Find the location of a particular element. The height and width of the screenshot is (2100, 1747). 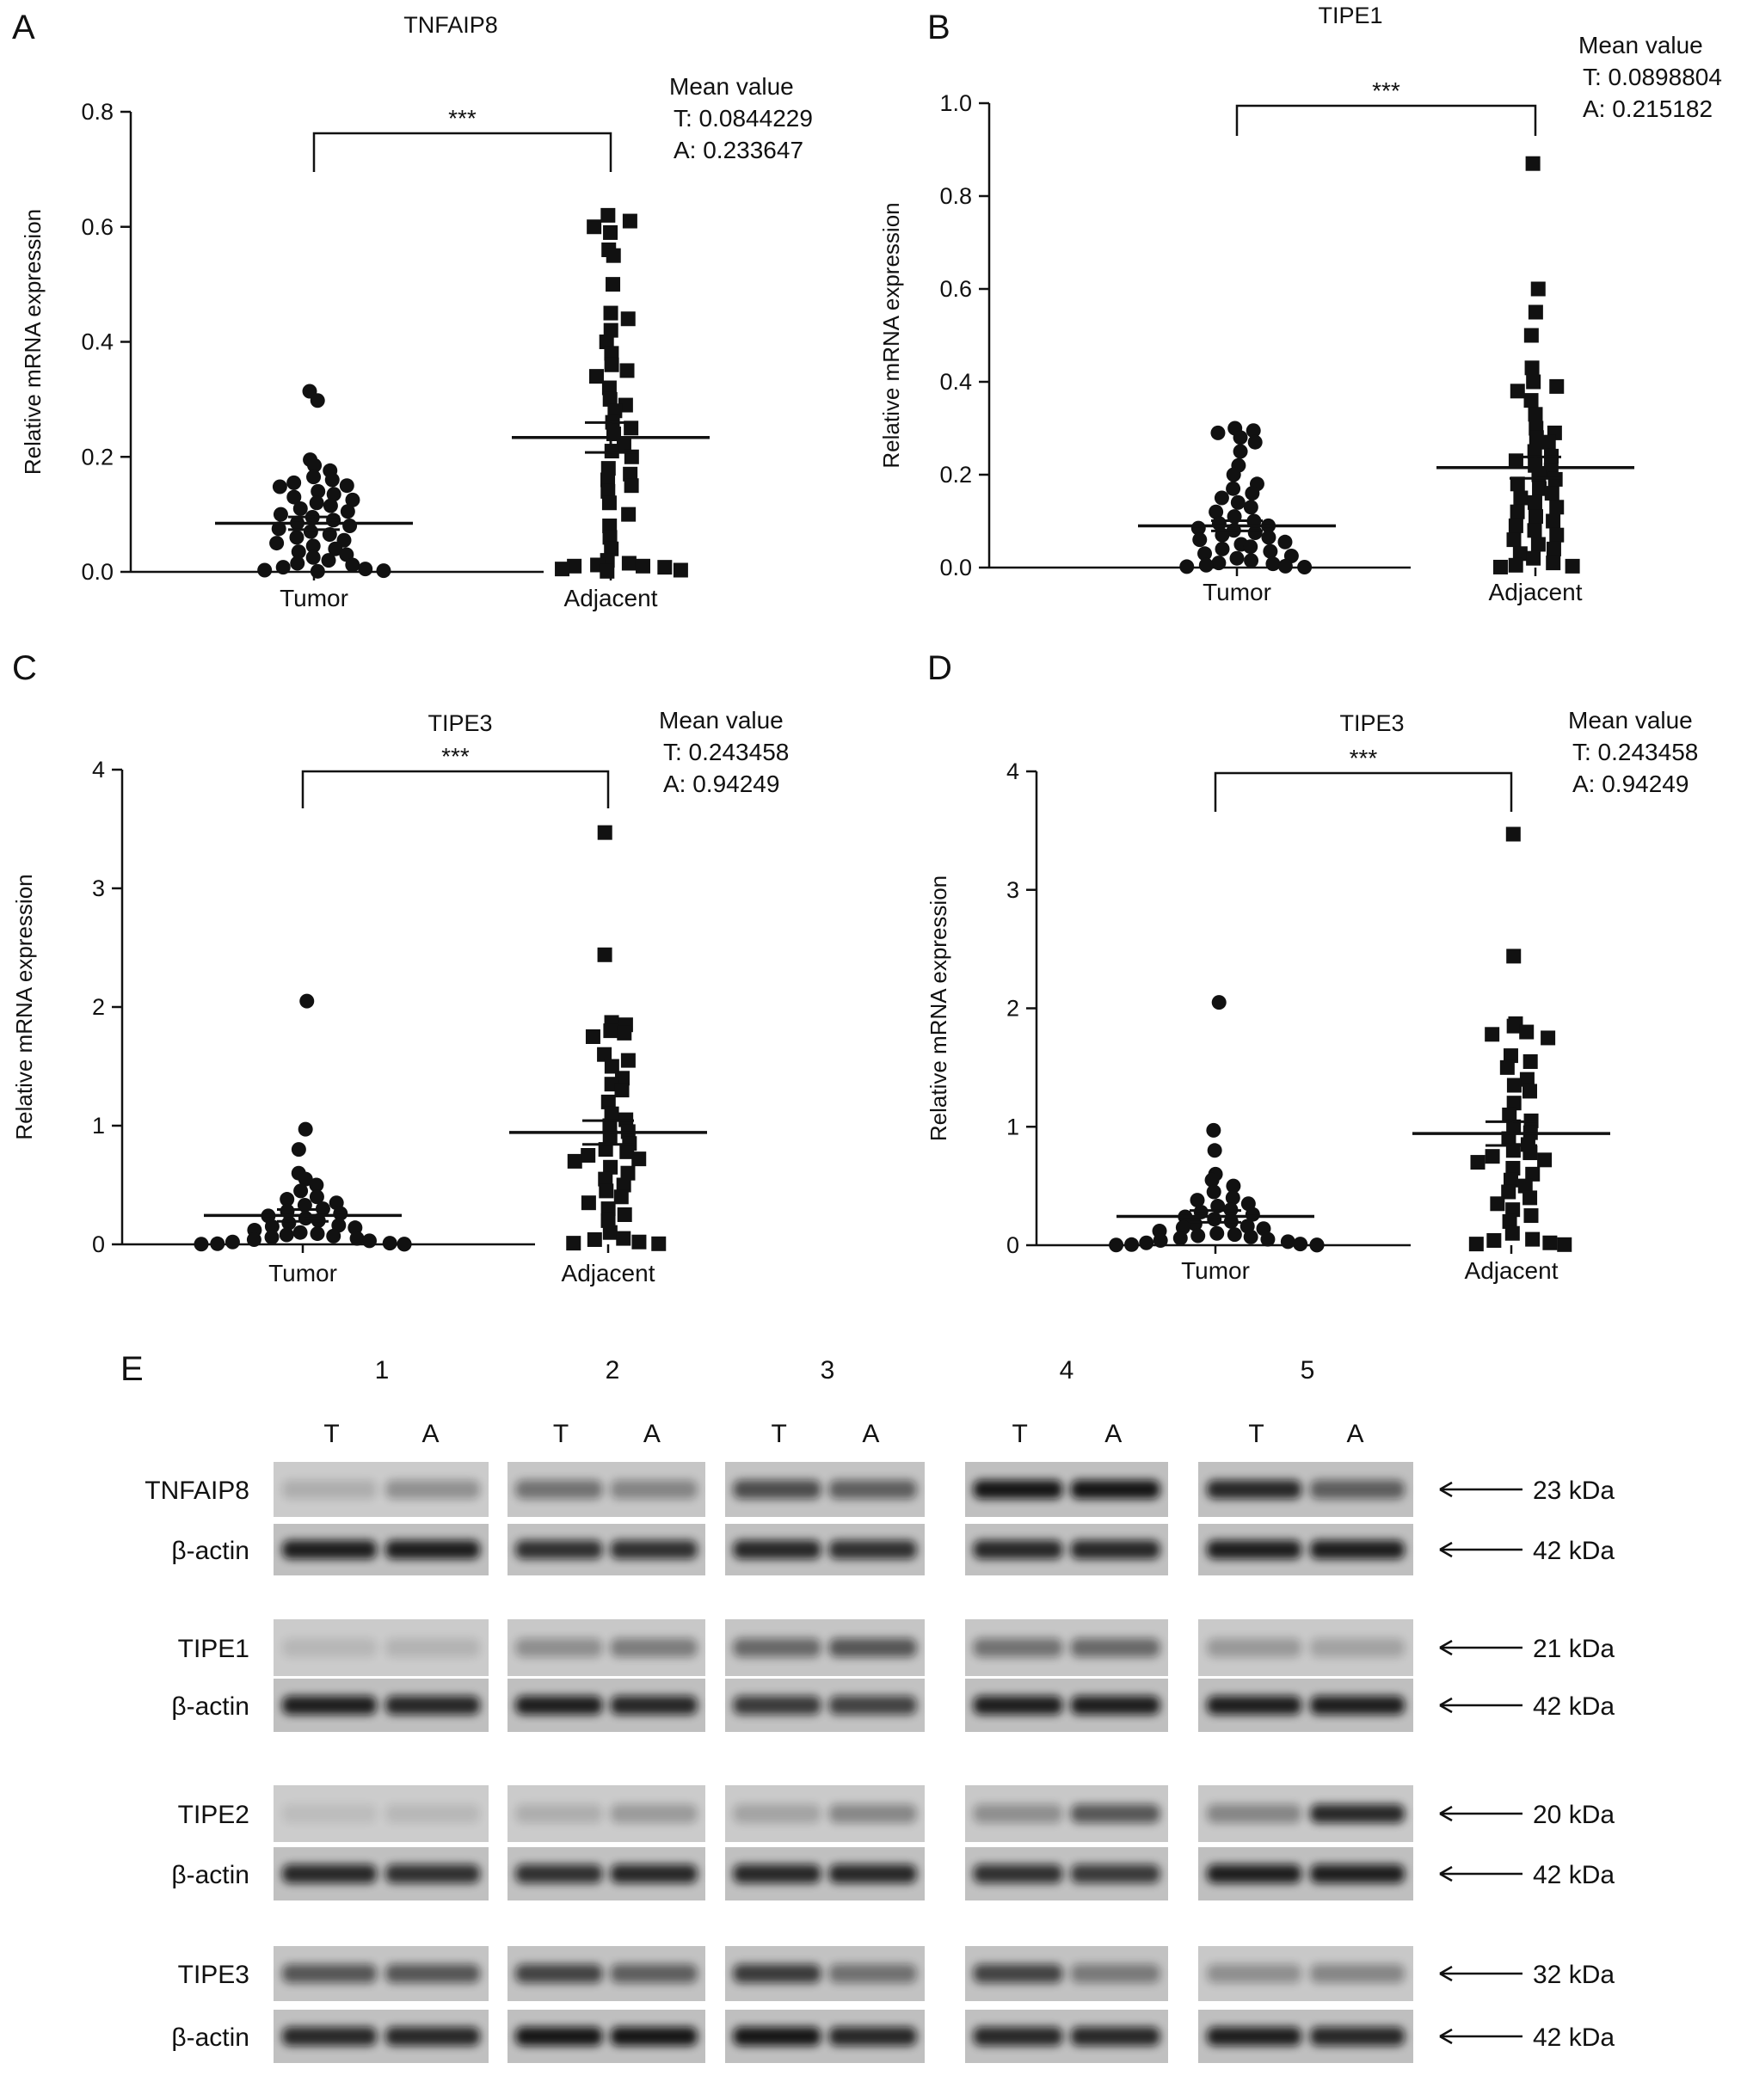

panel-letter: D is located at coordinates (939, 668).